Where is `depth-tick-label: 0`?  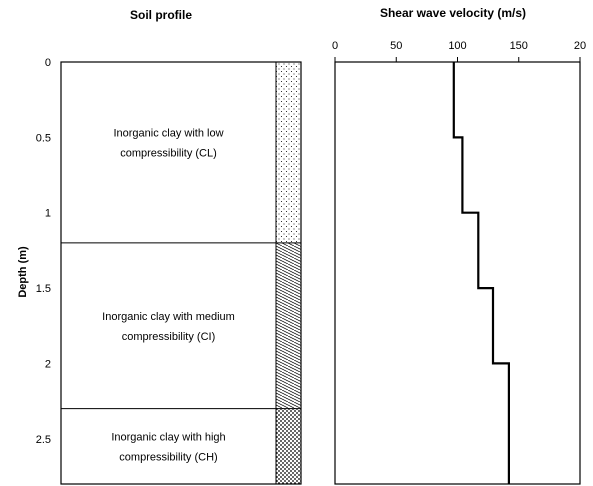 depth-tick-label: 0 is located at coordinates (48, 63).